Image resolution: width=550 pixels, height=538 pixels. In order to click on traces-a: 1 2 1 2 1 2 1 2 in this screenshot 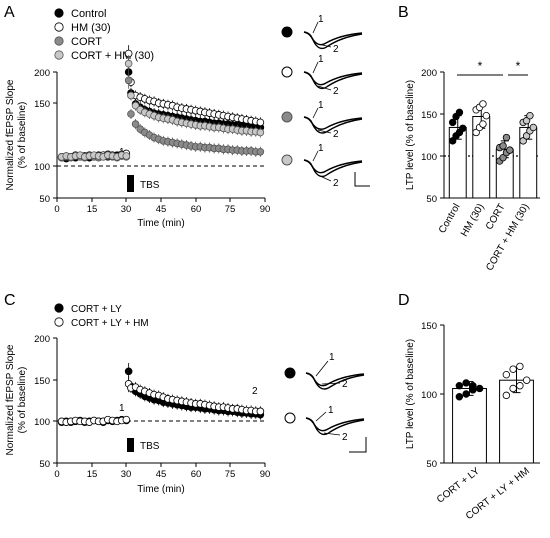, I will do `click(325, 101)`.